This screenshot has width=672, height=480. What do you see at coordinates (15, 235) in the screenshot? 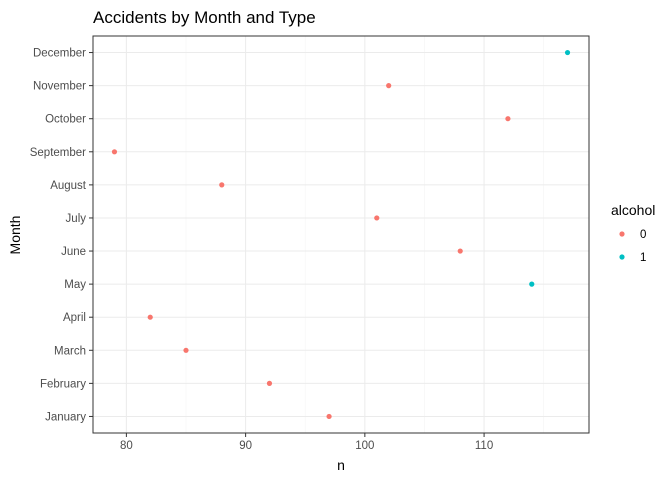
I see `y-axis-title: Month` at bounding box center [15, 235].